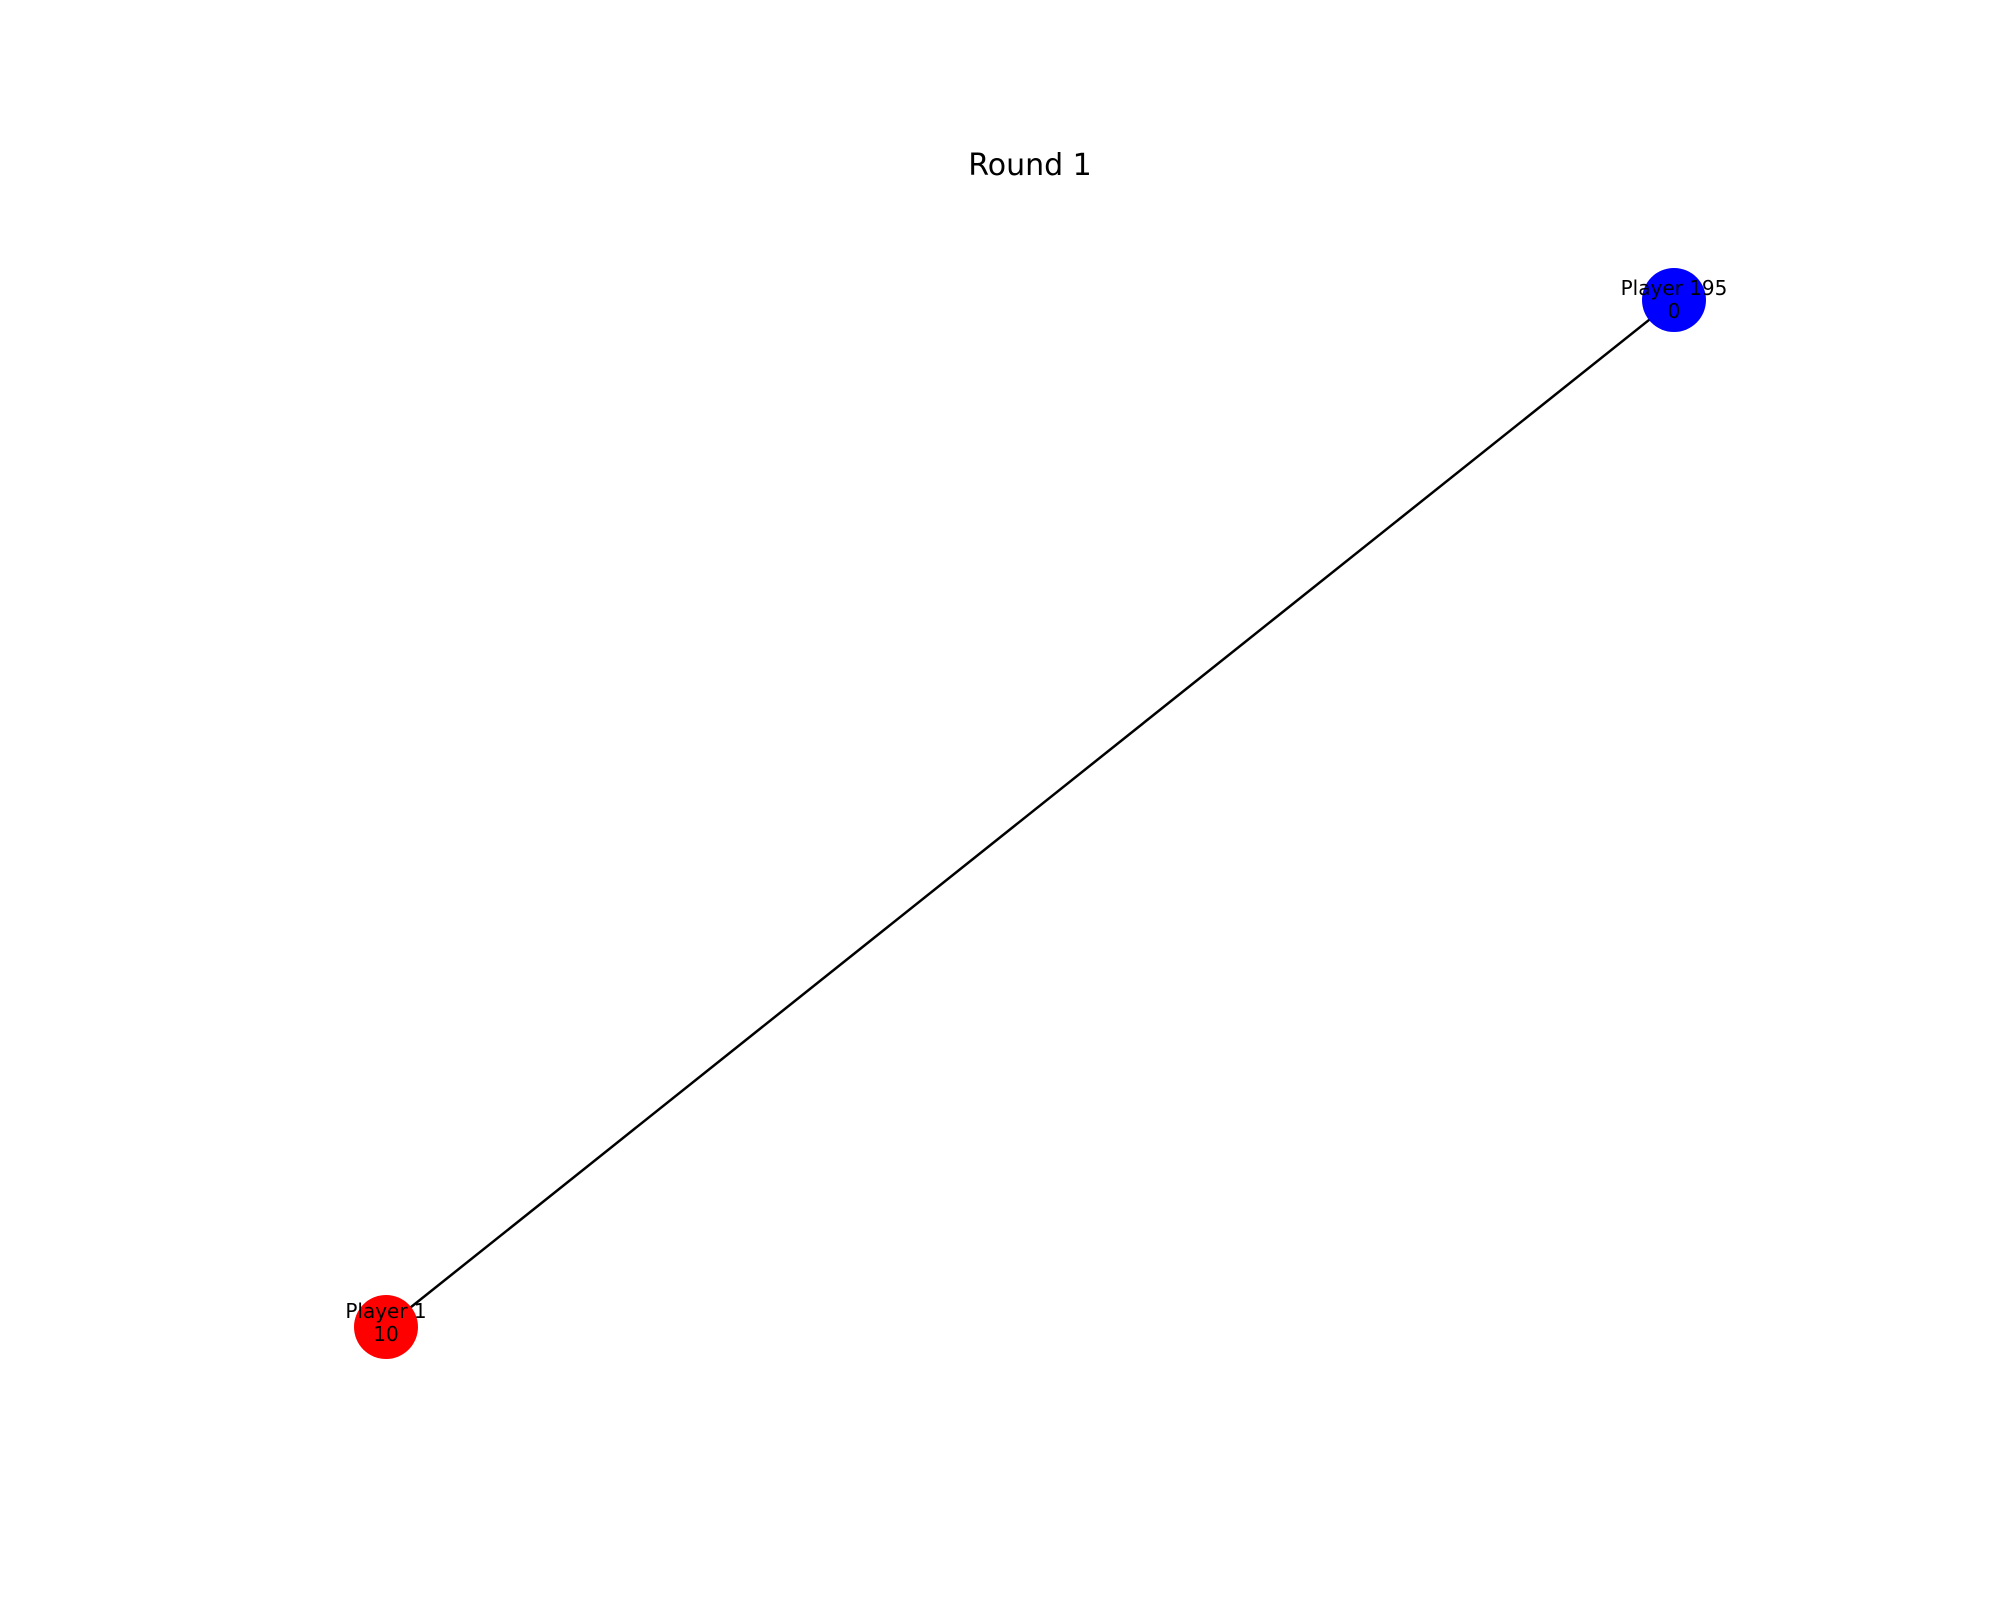 This screenshot has width=2000, height=1600. What do you see at coordinates (1674, 288) in the screenshot?
I see `node-name-player-195: Player 195` at bounding box center [1674, 288].